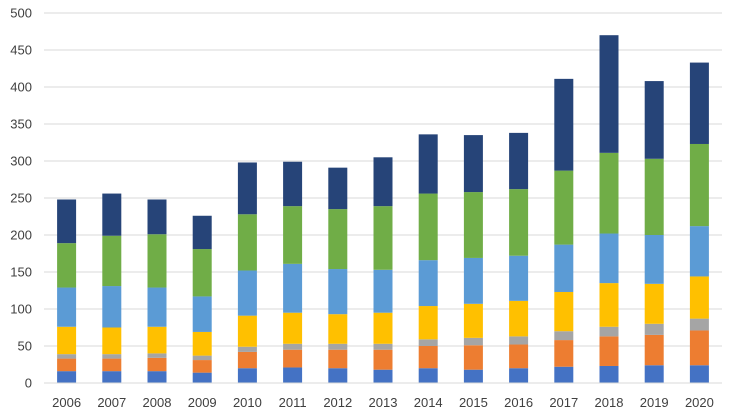 The width and height of the screenshot is (734, 419). What do you see at coordinates (518, 402) in the screenshot?
I see `x-tick-label: 2016` at bounding box center [518, 402].